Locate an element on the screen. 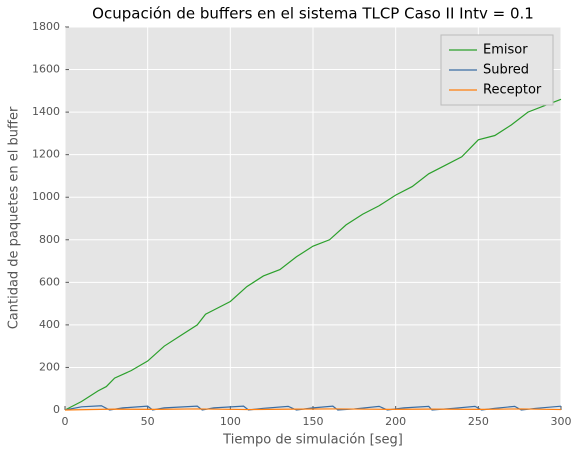 Image resolution: width=578 pixels, height=456 pixels. legend-label: Receptor is located at coordinates (512, 90).